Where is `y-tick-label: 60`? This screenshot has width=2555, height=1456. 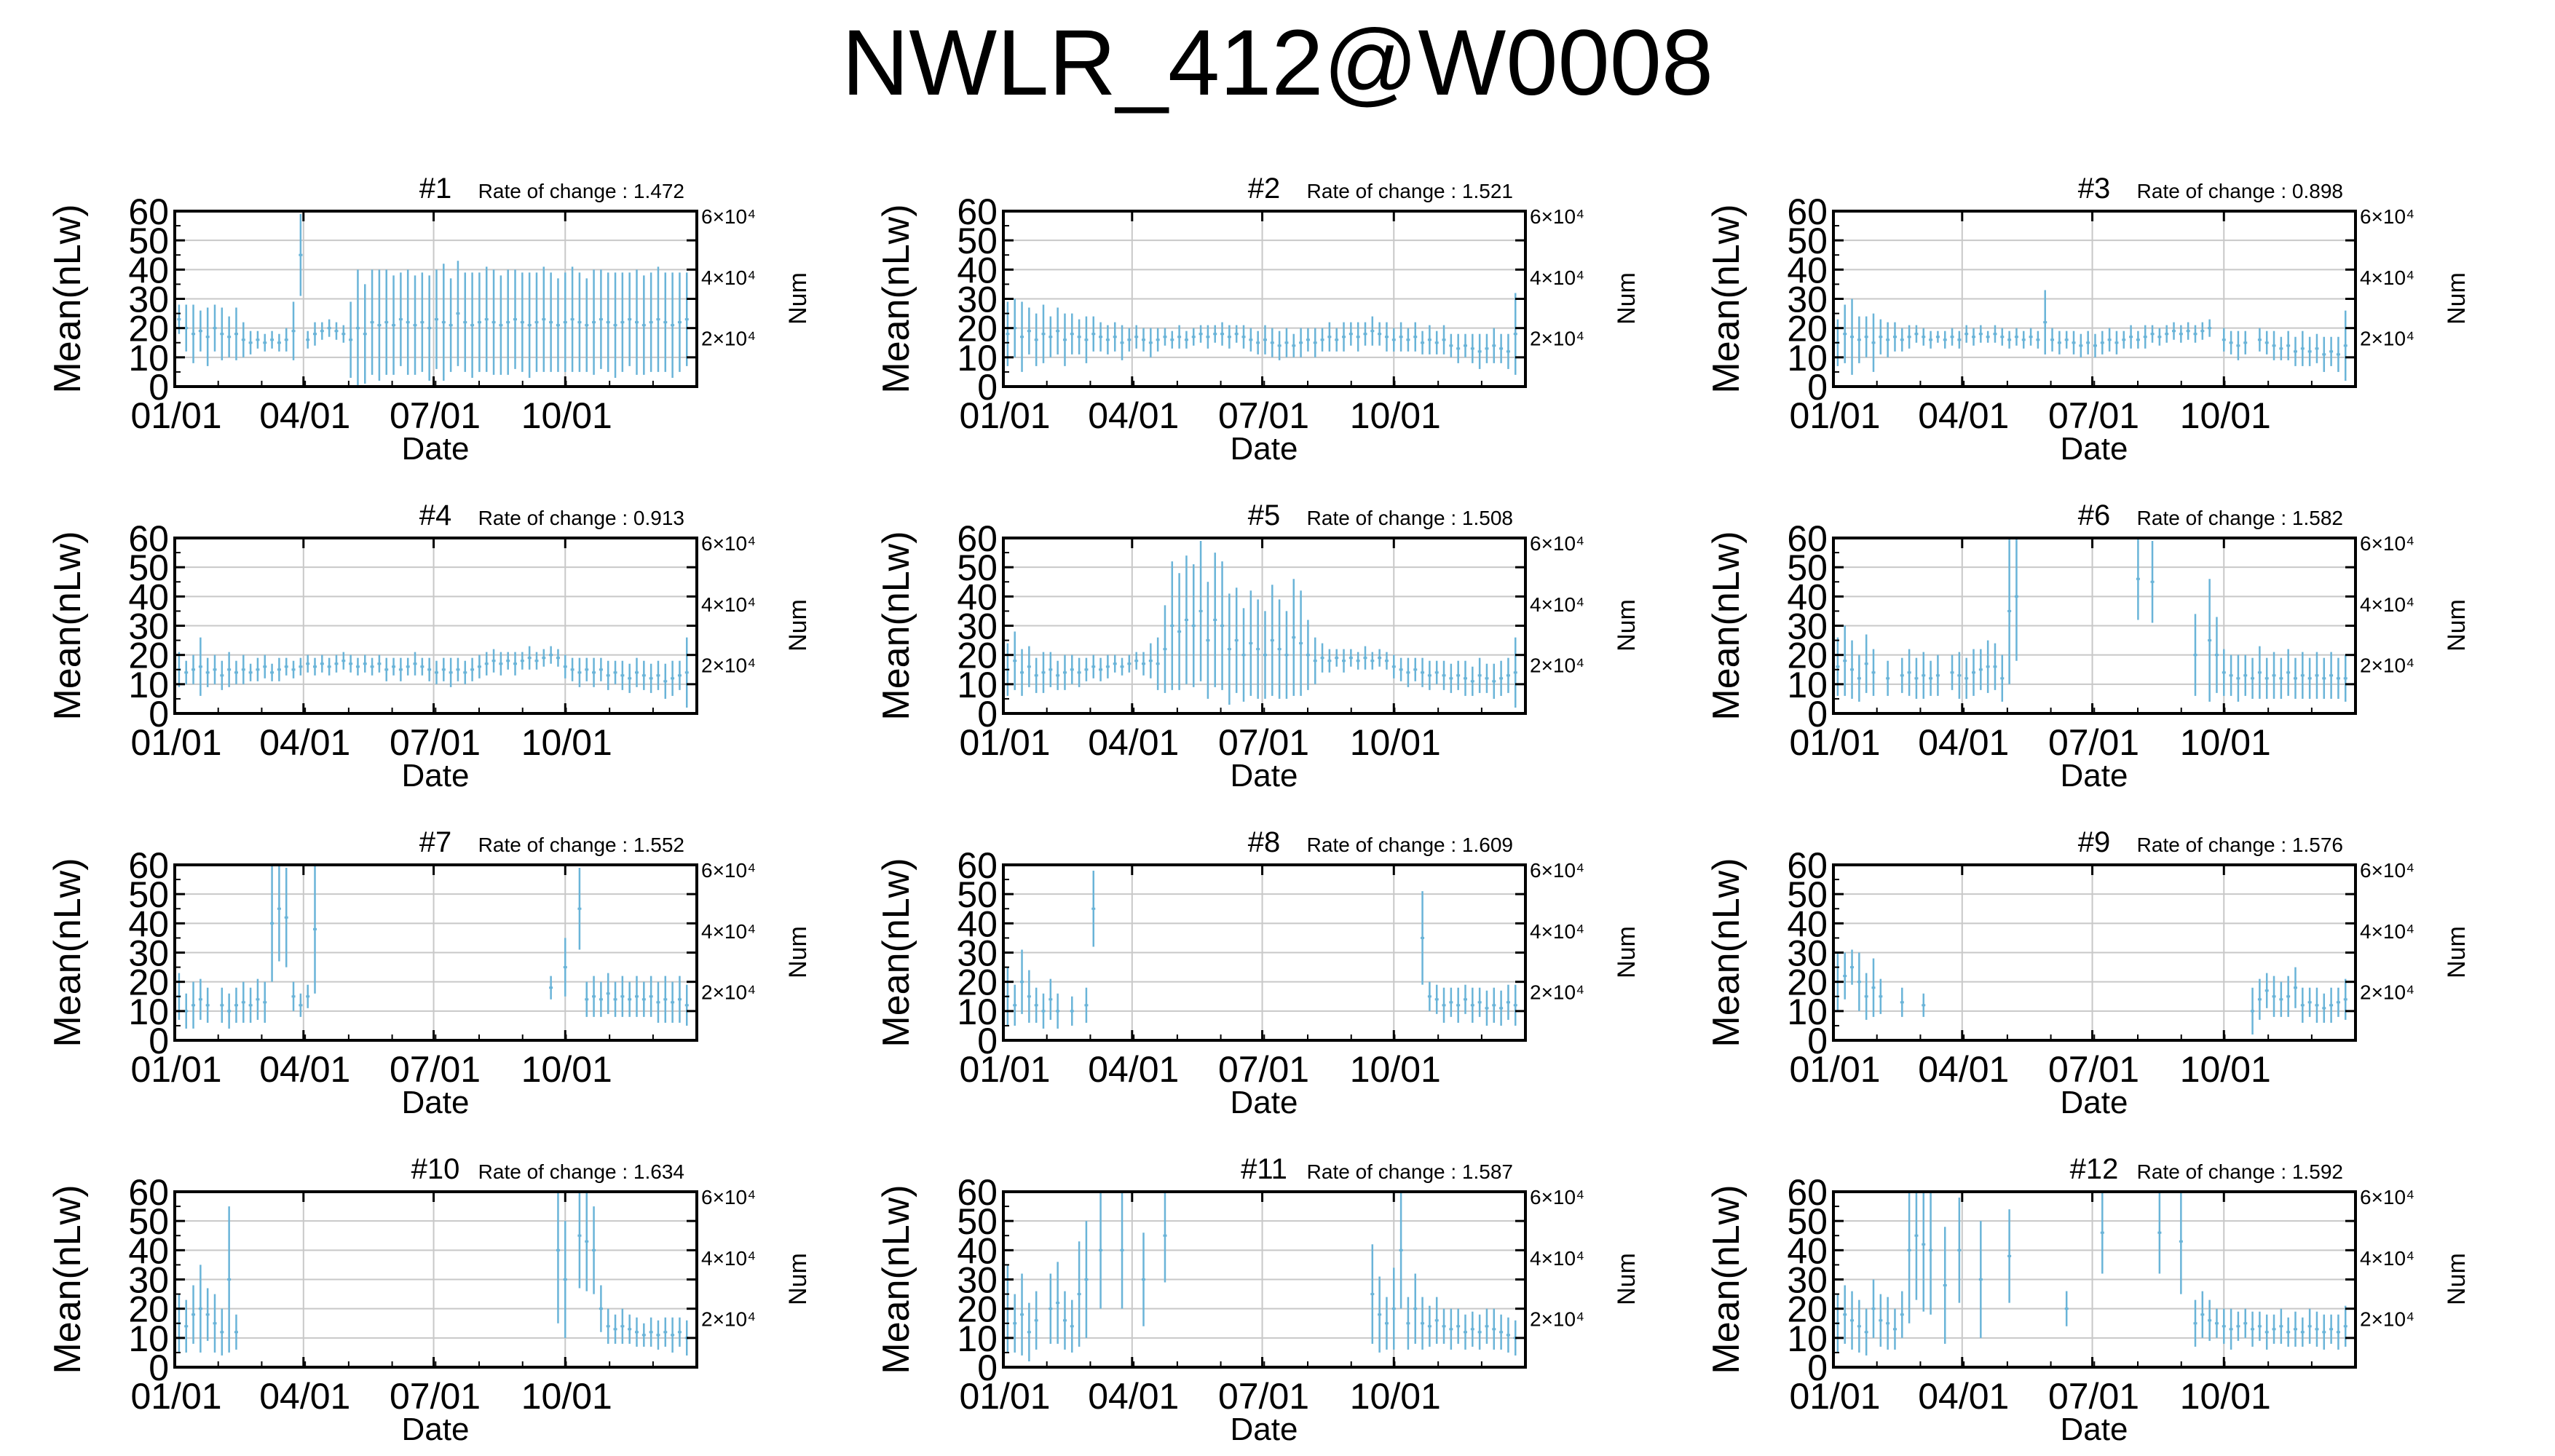
y-tick-label: 60 is located at coordinates (977, 538).